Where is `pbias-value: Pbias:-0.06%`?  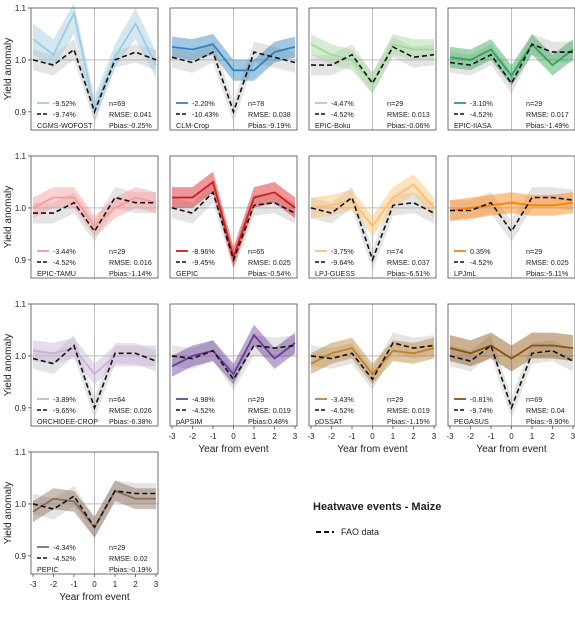 pbias-value: Pbias:-0.06% is located at coordinates (408, 125).